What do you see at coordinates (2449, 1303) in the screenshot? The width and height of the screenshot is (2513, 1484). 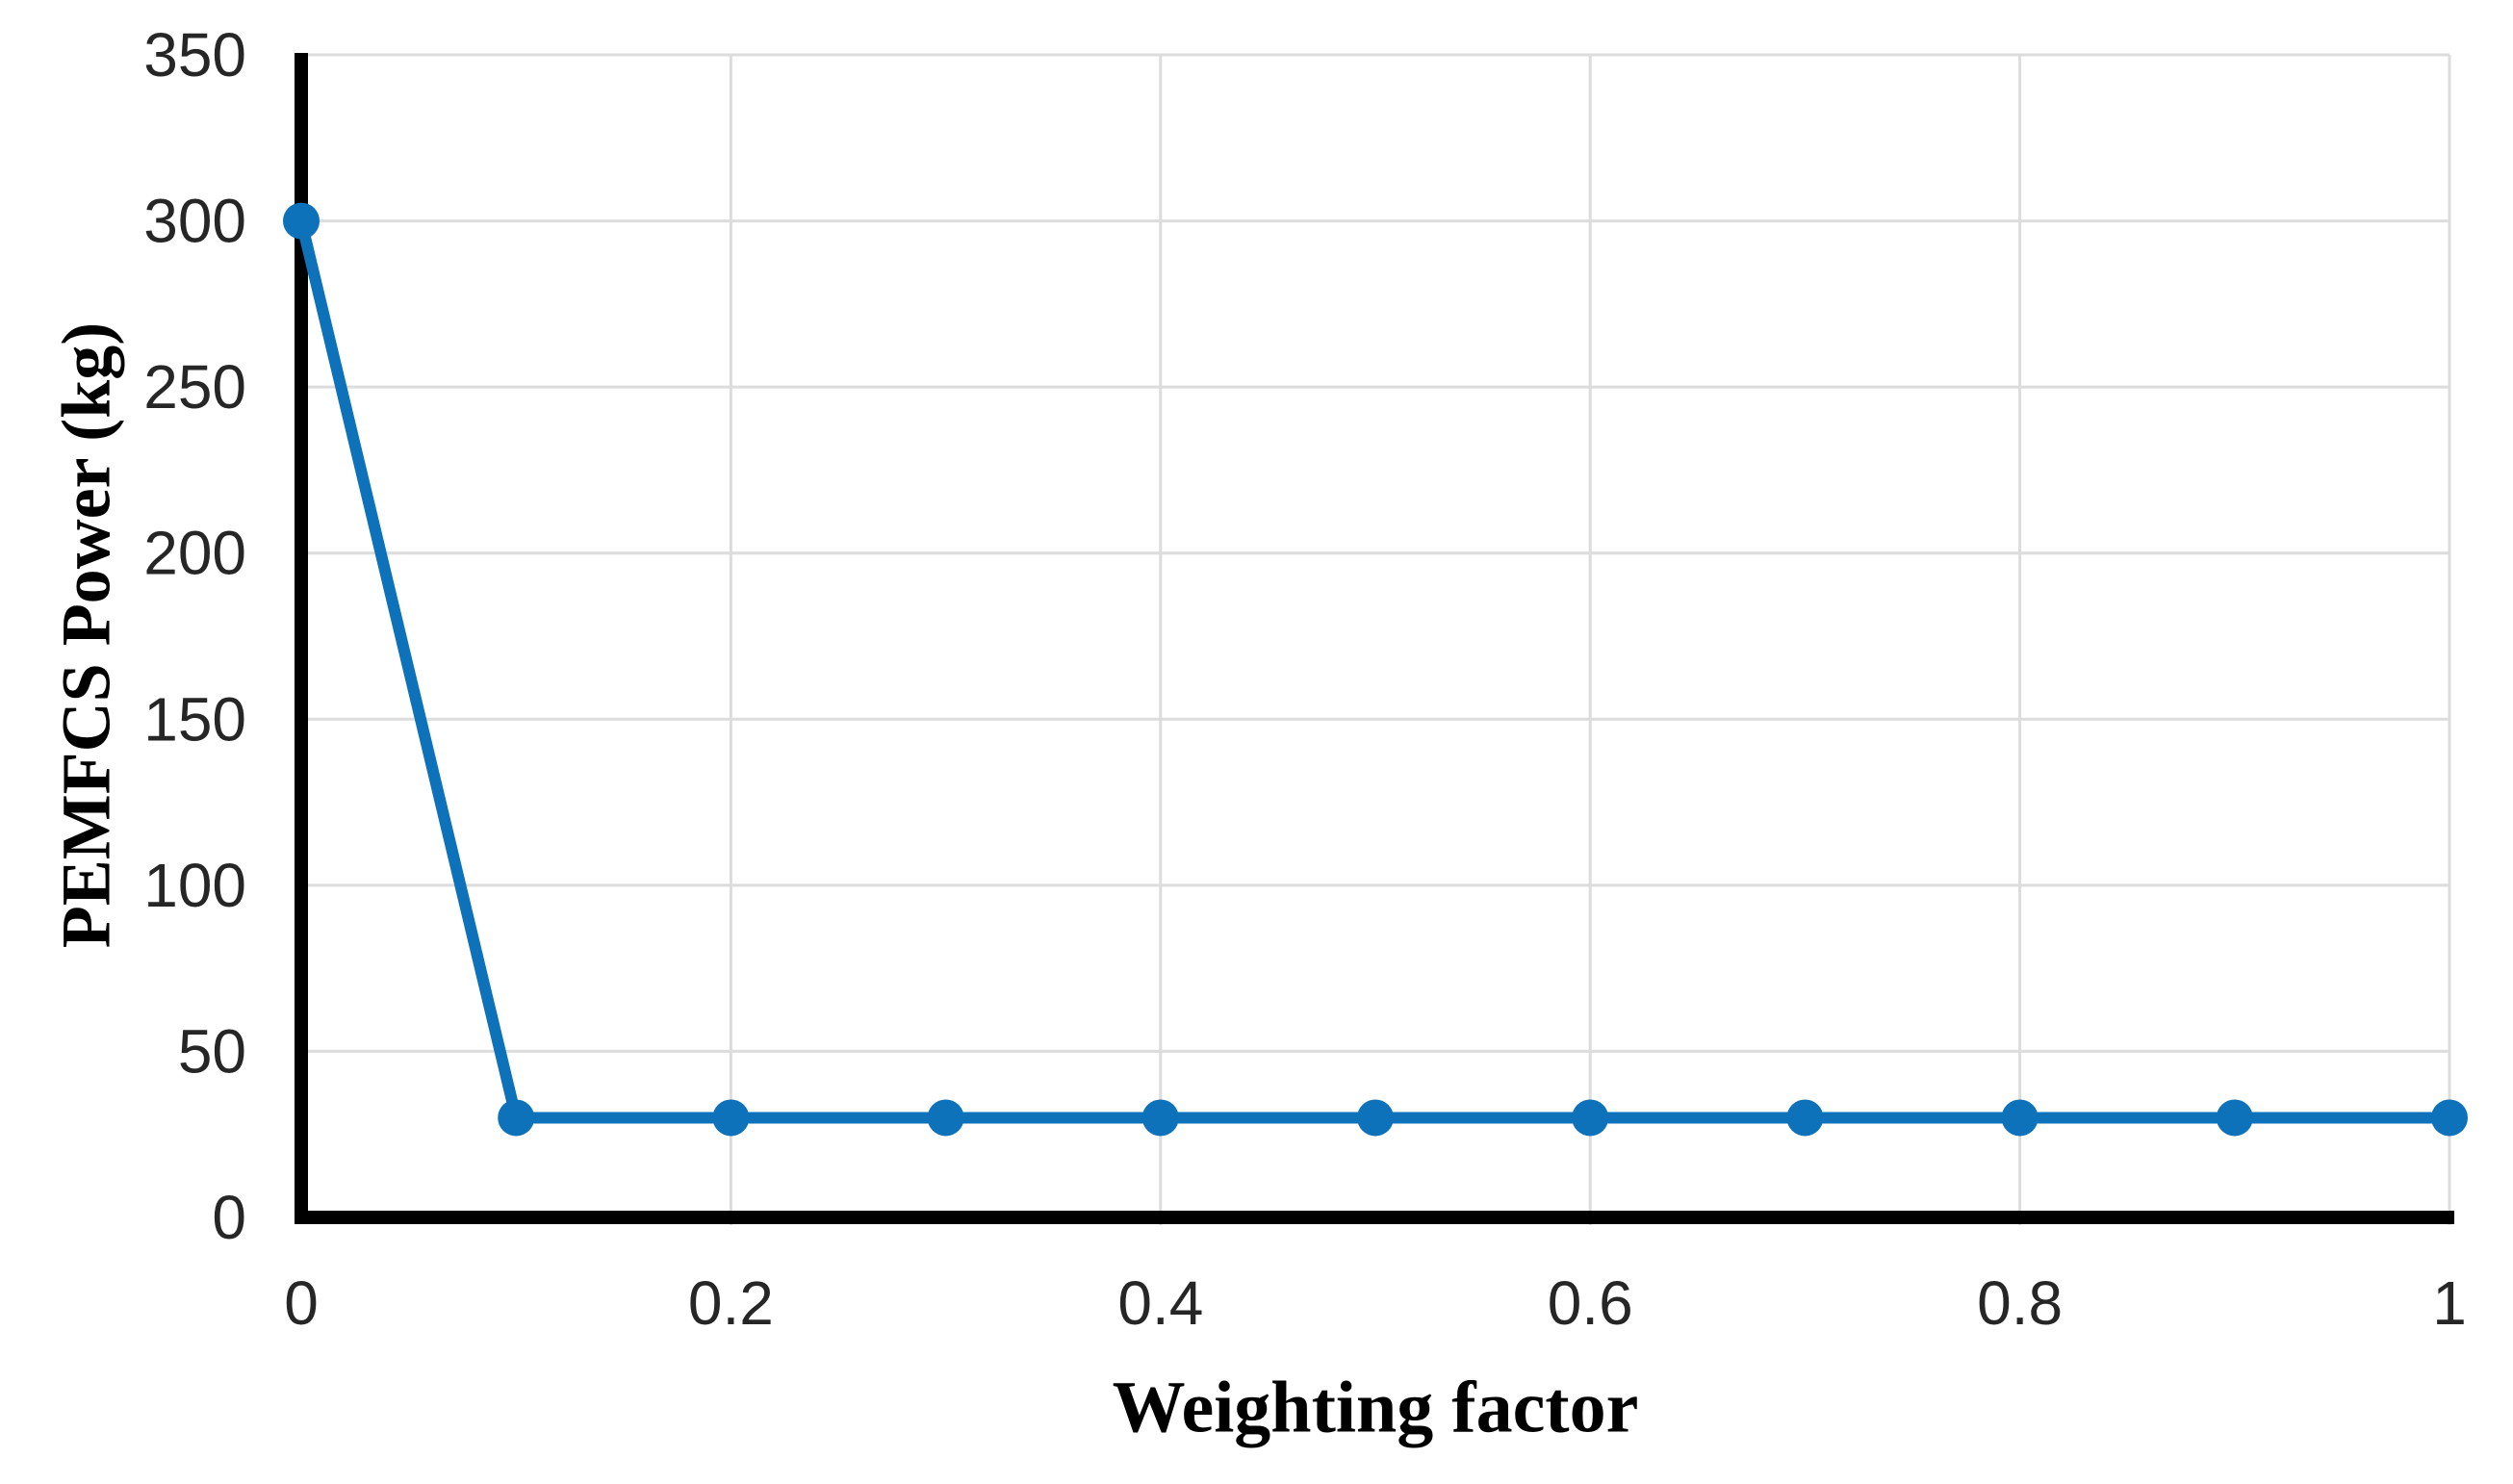 I see `x-tick-label: 1` at bounding box center [2449, 1303].